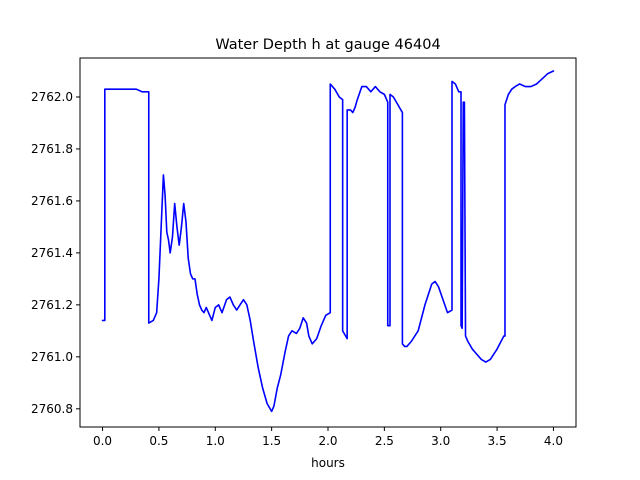 The height and width of the screenshot is (480, 640). I want to click on x-tick-label: 0.5, so click(158, 441).